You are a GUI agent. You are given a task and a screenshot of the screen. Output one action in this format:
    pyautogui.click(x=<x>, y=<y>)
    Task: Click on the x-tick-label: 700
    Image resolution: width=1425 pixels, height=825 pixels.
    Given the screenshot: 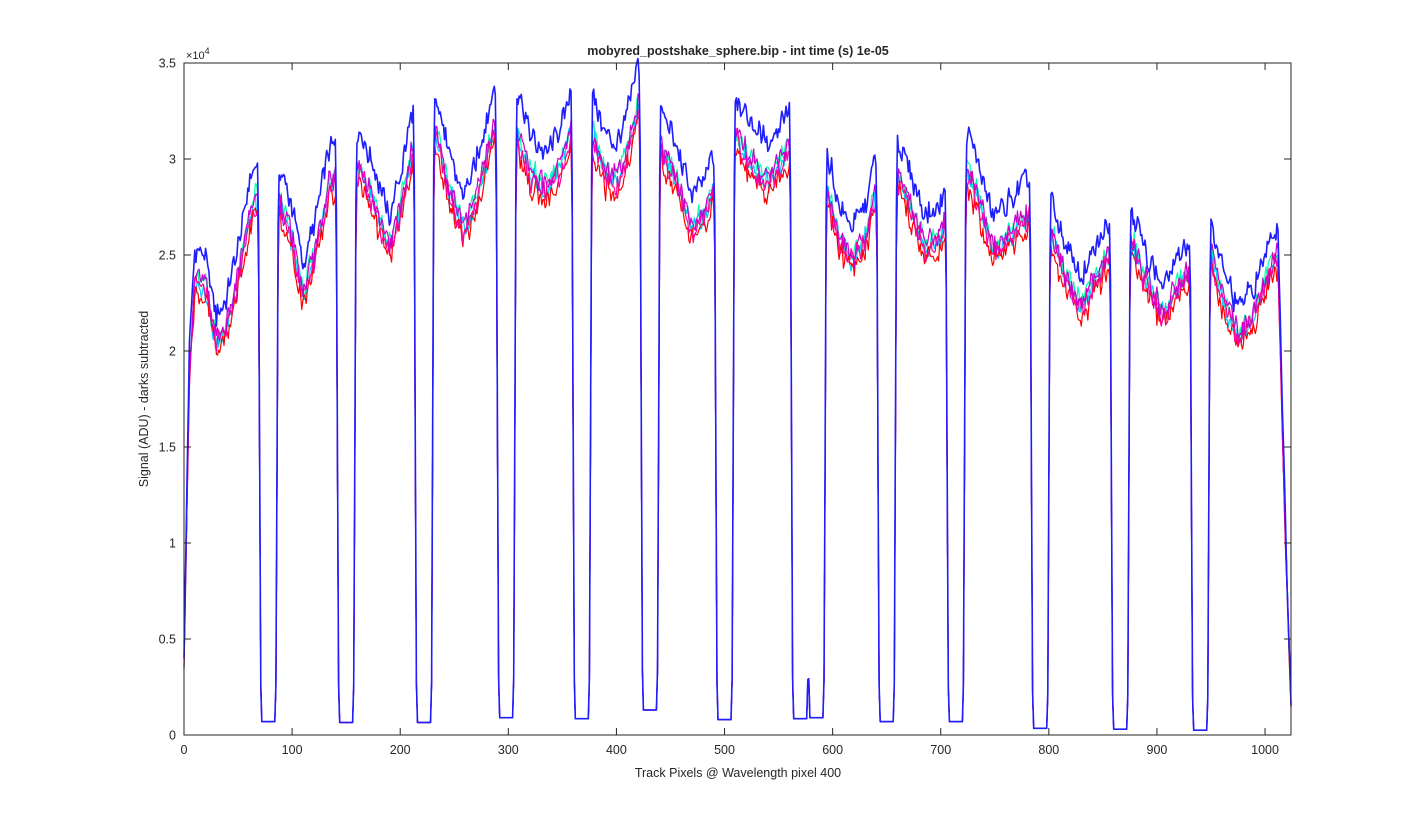 What is the action you would take?
    pyautogui.click(x=940, y=750)
    